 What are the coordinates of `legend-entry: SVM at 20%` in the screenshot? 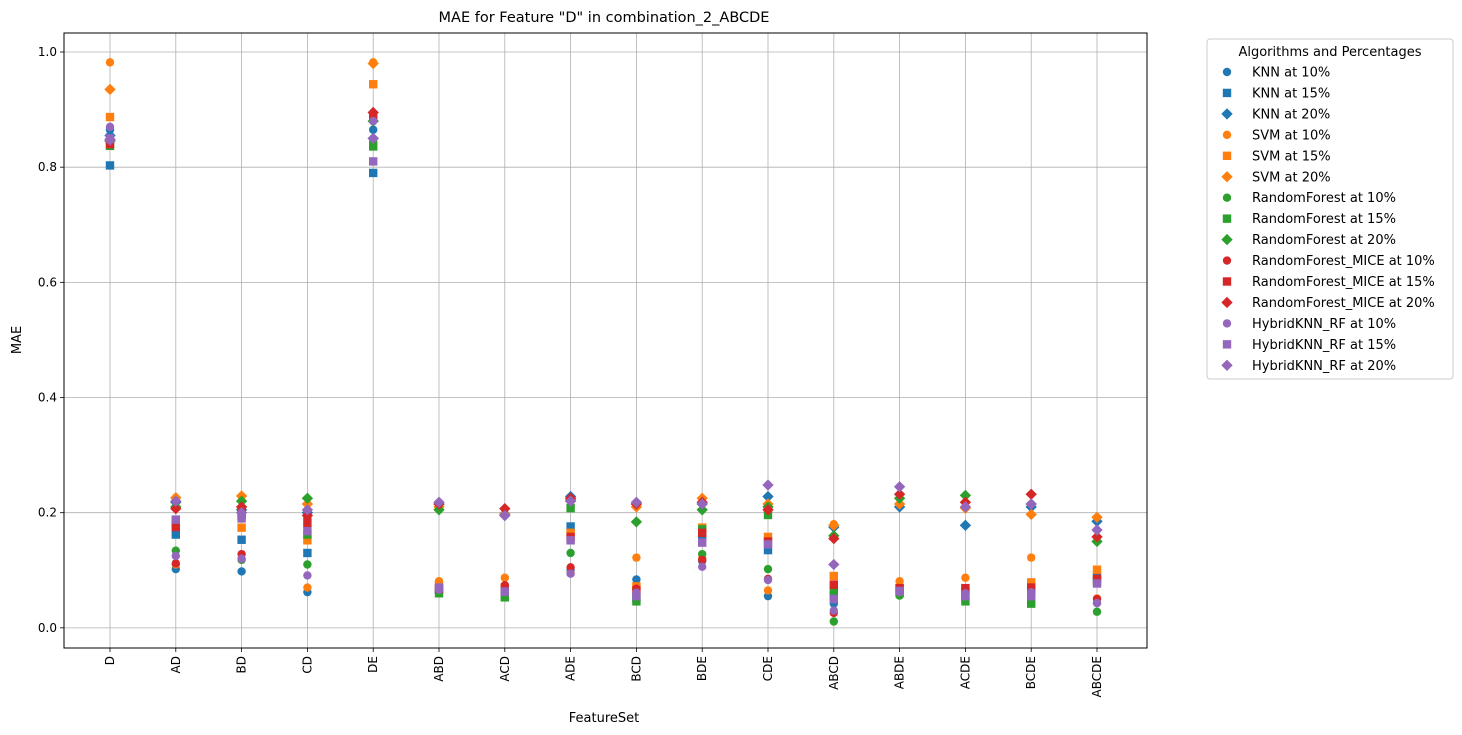 It's located at (1276, 177).